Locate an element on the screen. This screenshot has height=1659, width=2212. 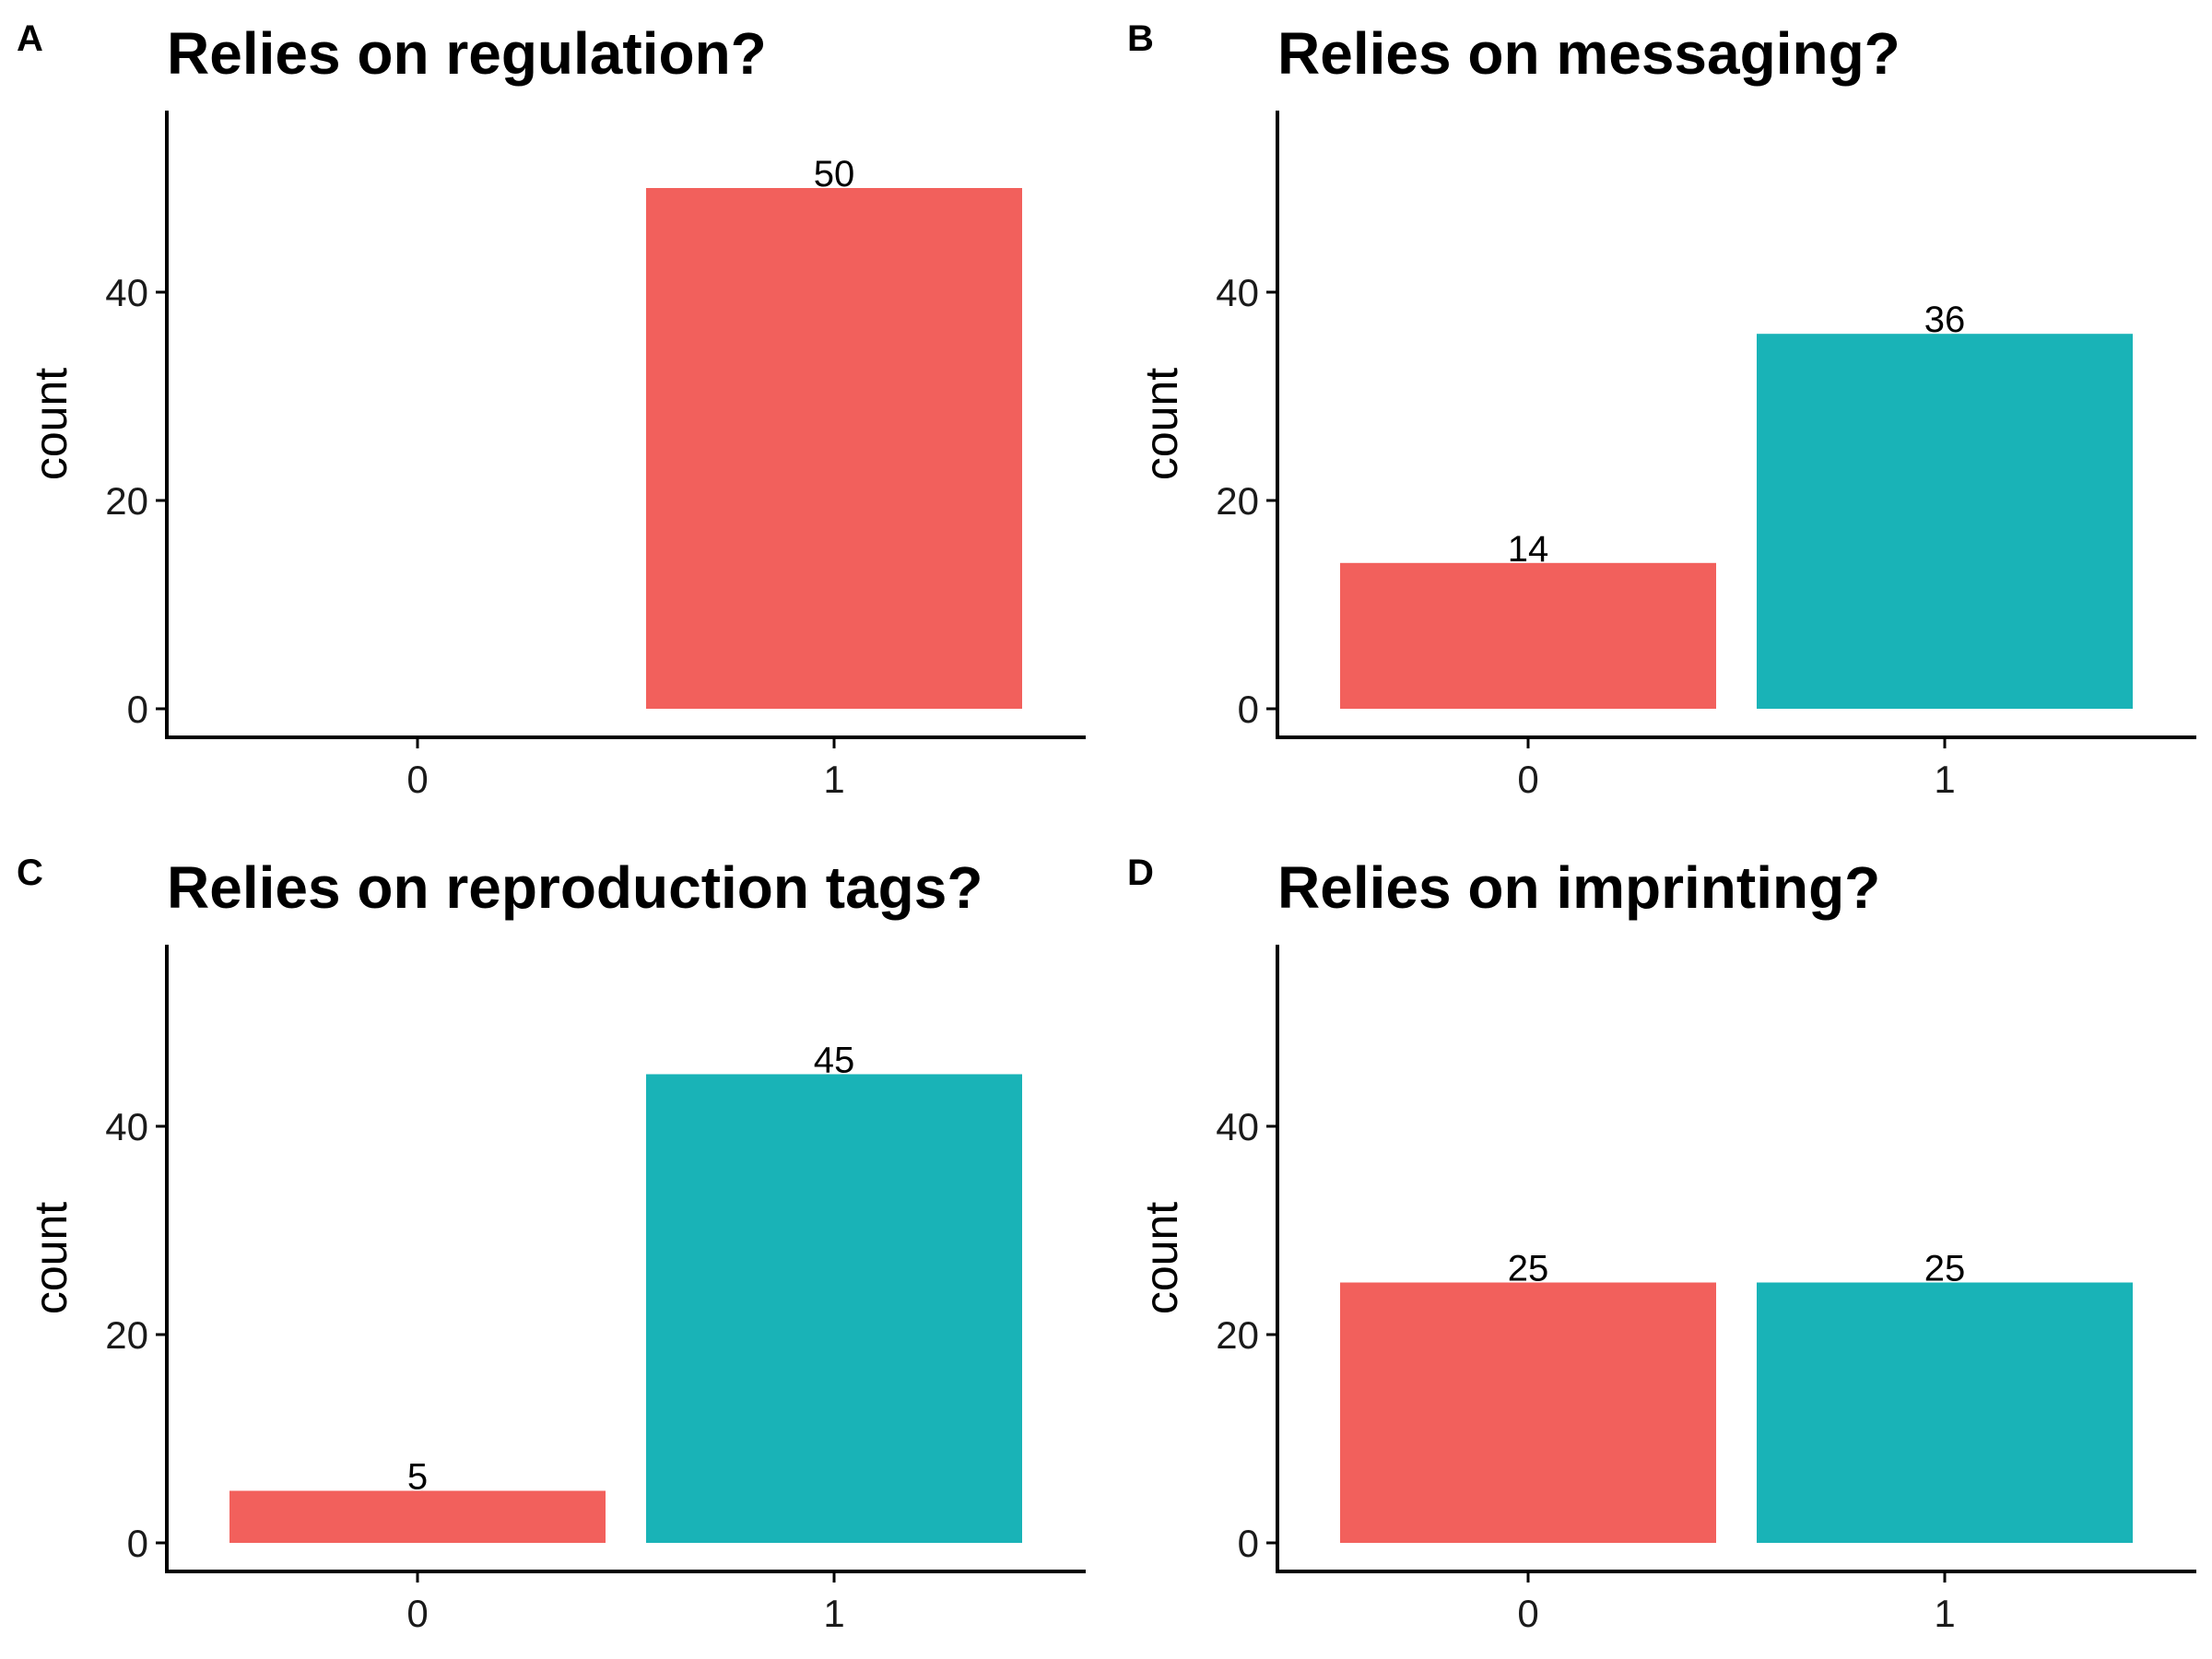
chart-title: Relies on messaging? is located at coordinates (1588, 53).